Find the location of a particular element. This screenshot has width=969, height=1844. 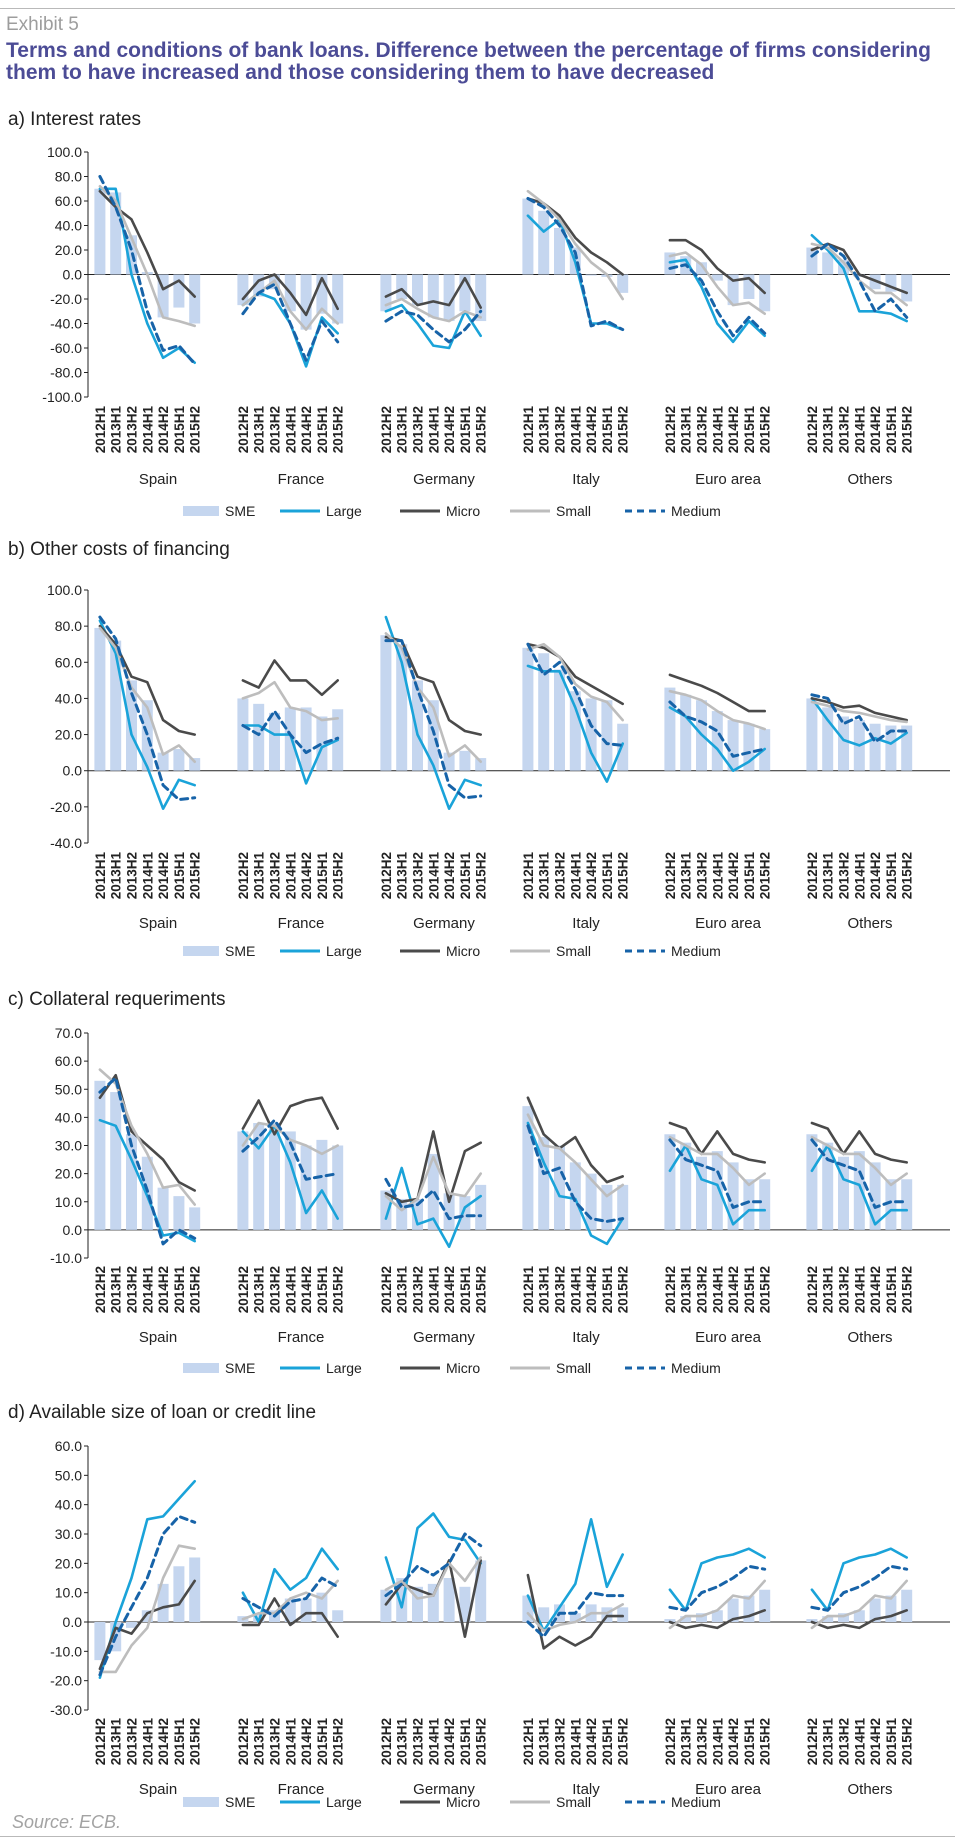

y-tick-label: -80.0 is located at coordinates (66, 373).